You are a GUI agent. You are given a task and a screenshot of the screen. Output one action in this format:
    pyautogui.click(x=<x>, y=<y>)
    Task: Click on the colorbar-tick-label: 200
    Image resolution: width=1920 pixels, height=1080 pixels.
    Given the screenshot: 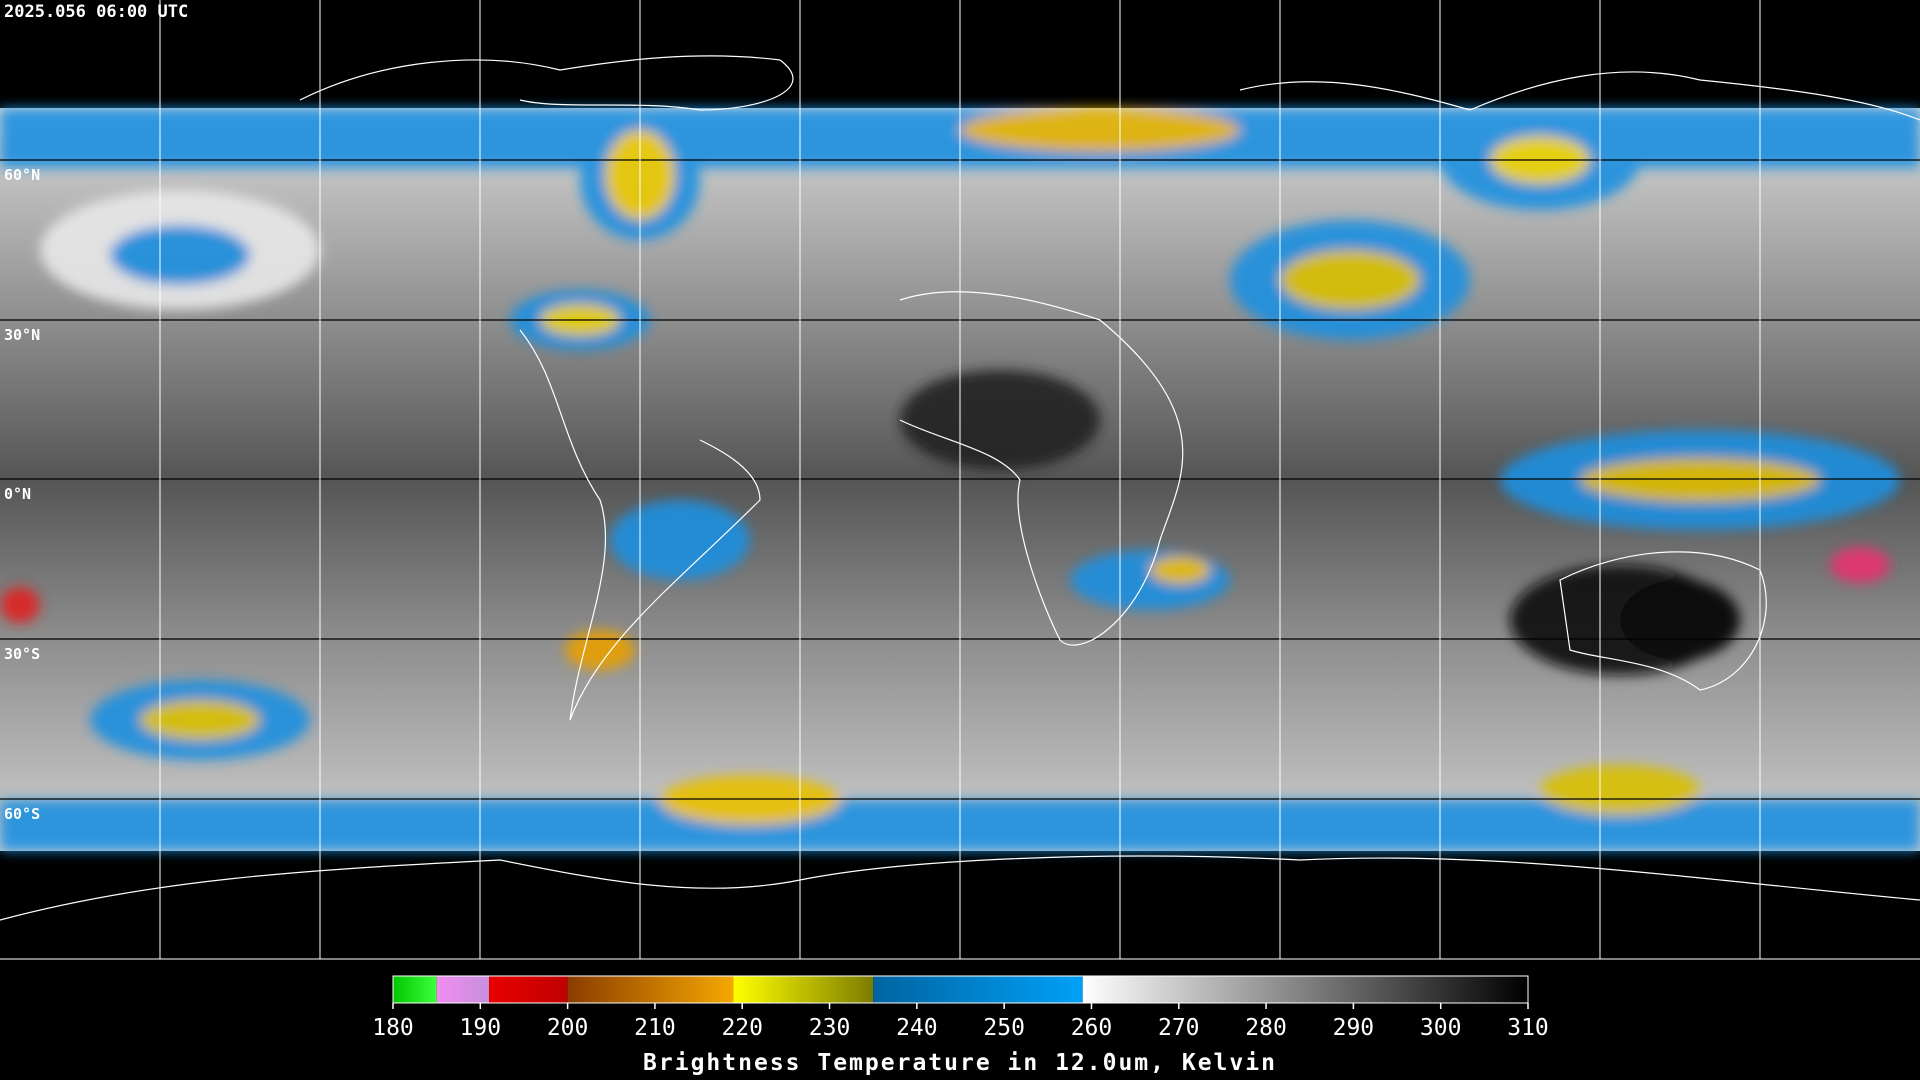 What is the action you would take?
    pyautogui.click(x=568, y=1028)
    